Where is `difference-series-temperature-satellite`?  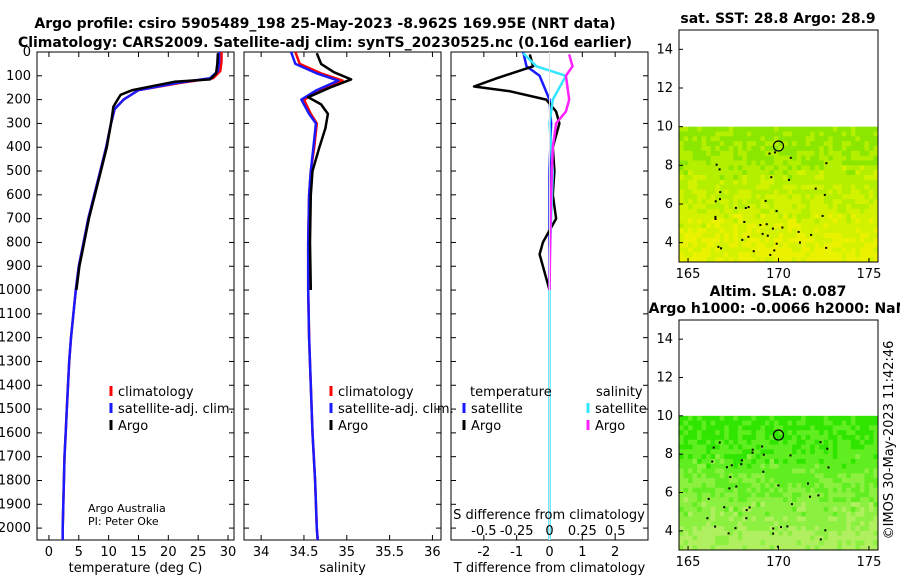
difference-series-temperature-satellite is located at coordinates (537, 170).